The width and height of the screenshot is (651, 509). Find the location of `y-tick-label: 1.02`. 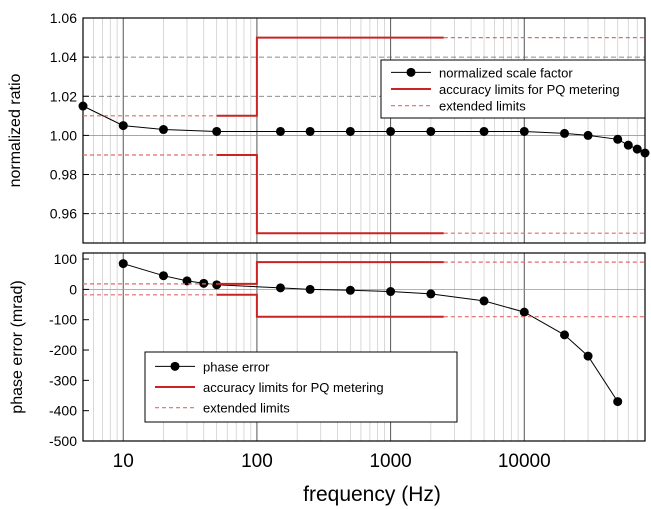

y-tick-label: 1.02 is located at coordinates (63, 96).